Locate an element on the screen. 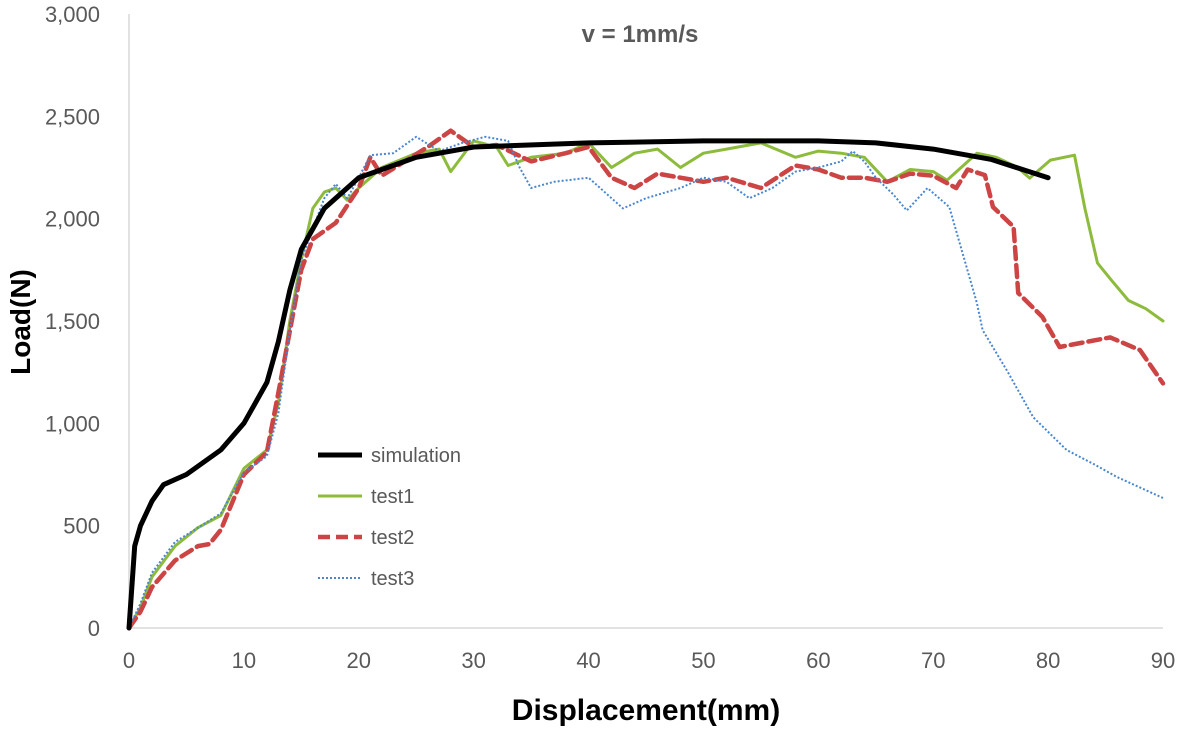 This screenshot has width=1181, height=735. legend-label: simulation is located at coordinates (416, 456).